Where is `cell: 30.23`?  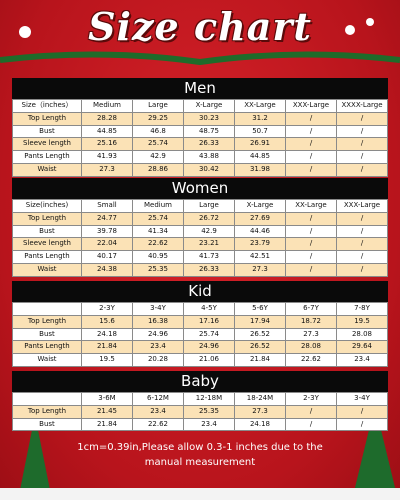
cell: 30.23 is located at coordinates (209, 118).